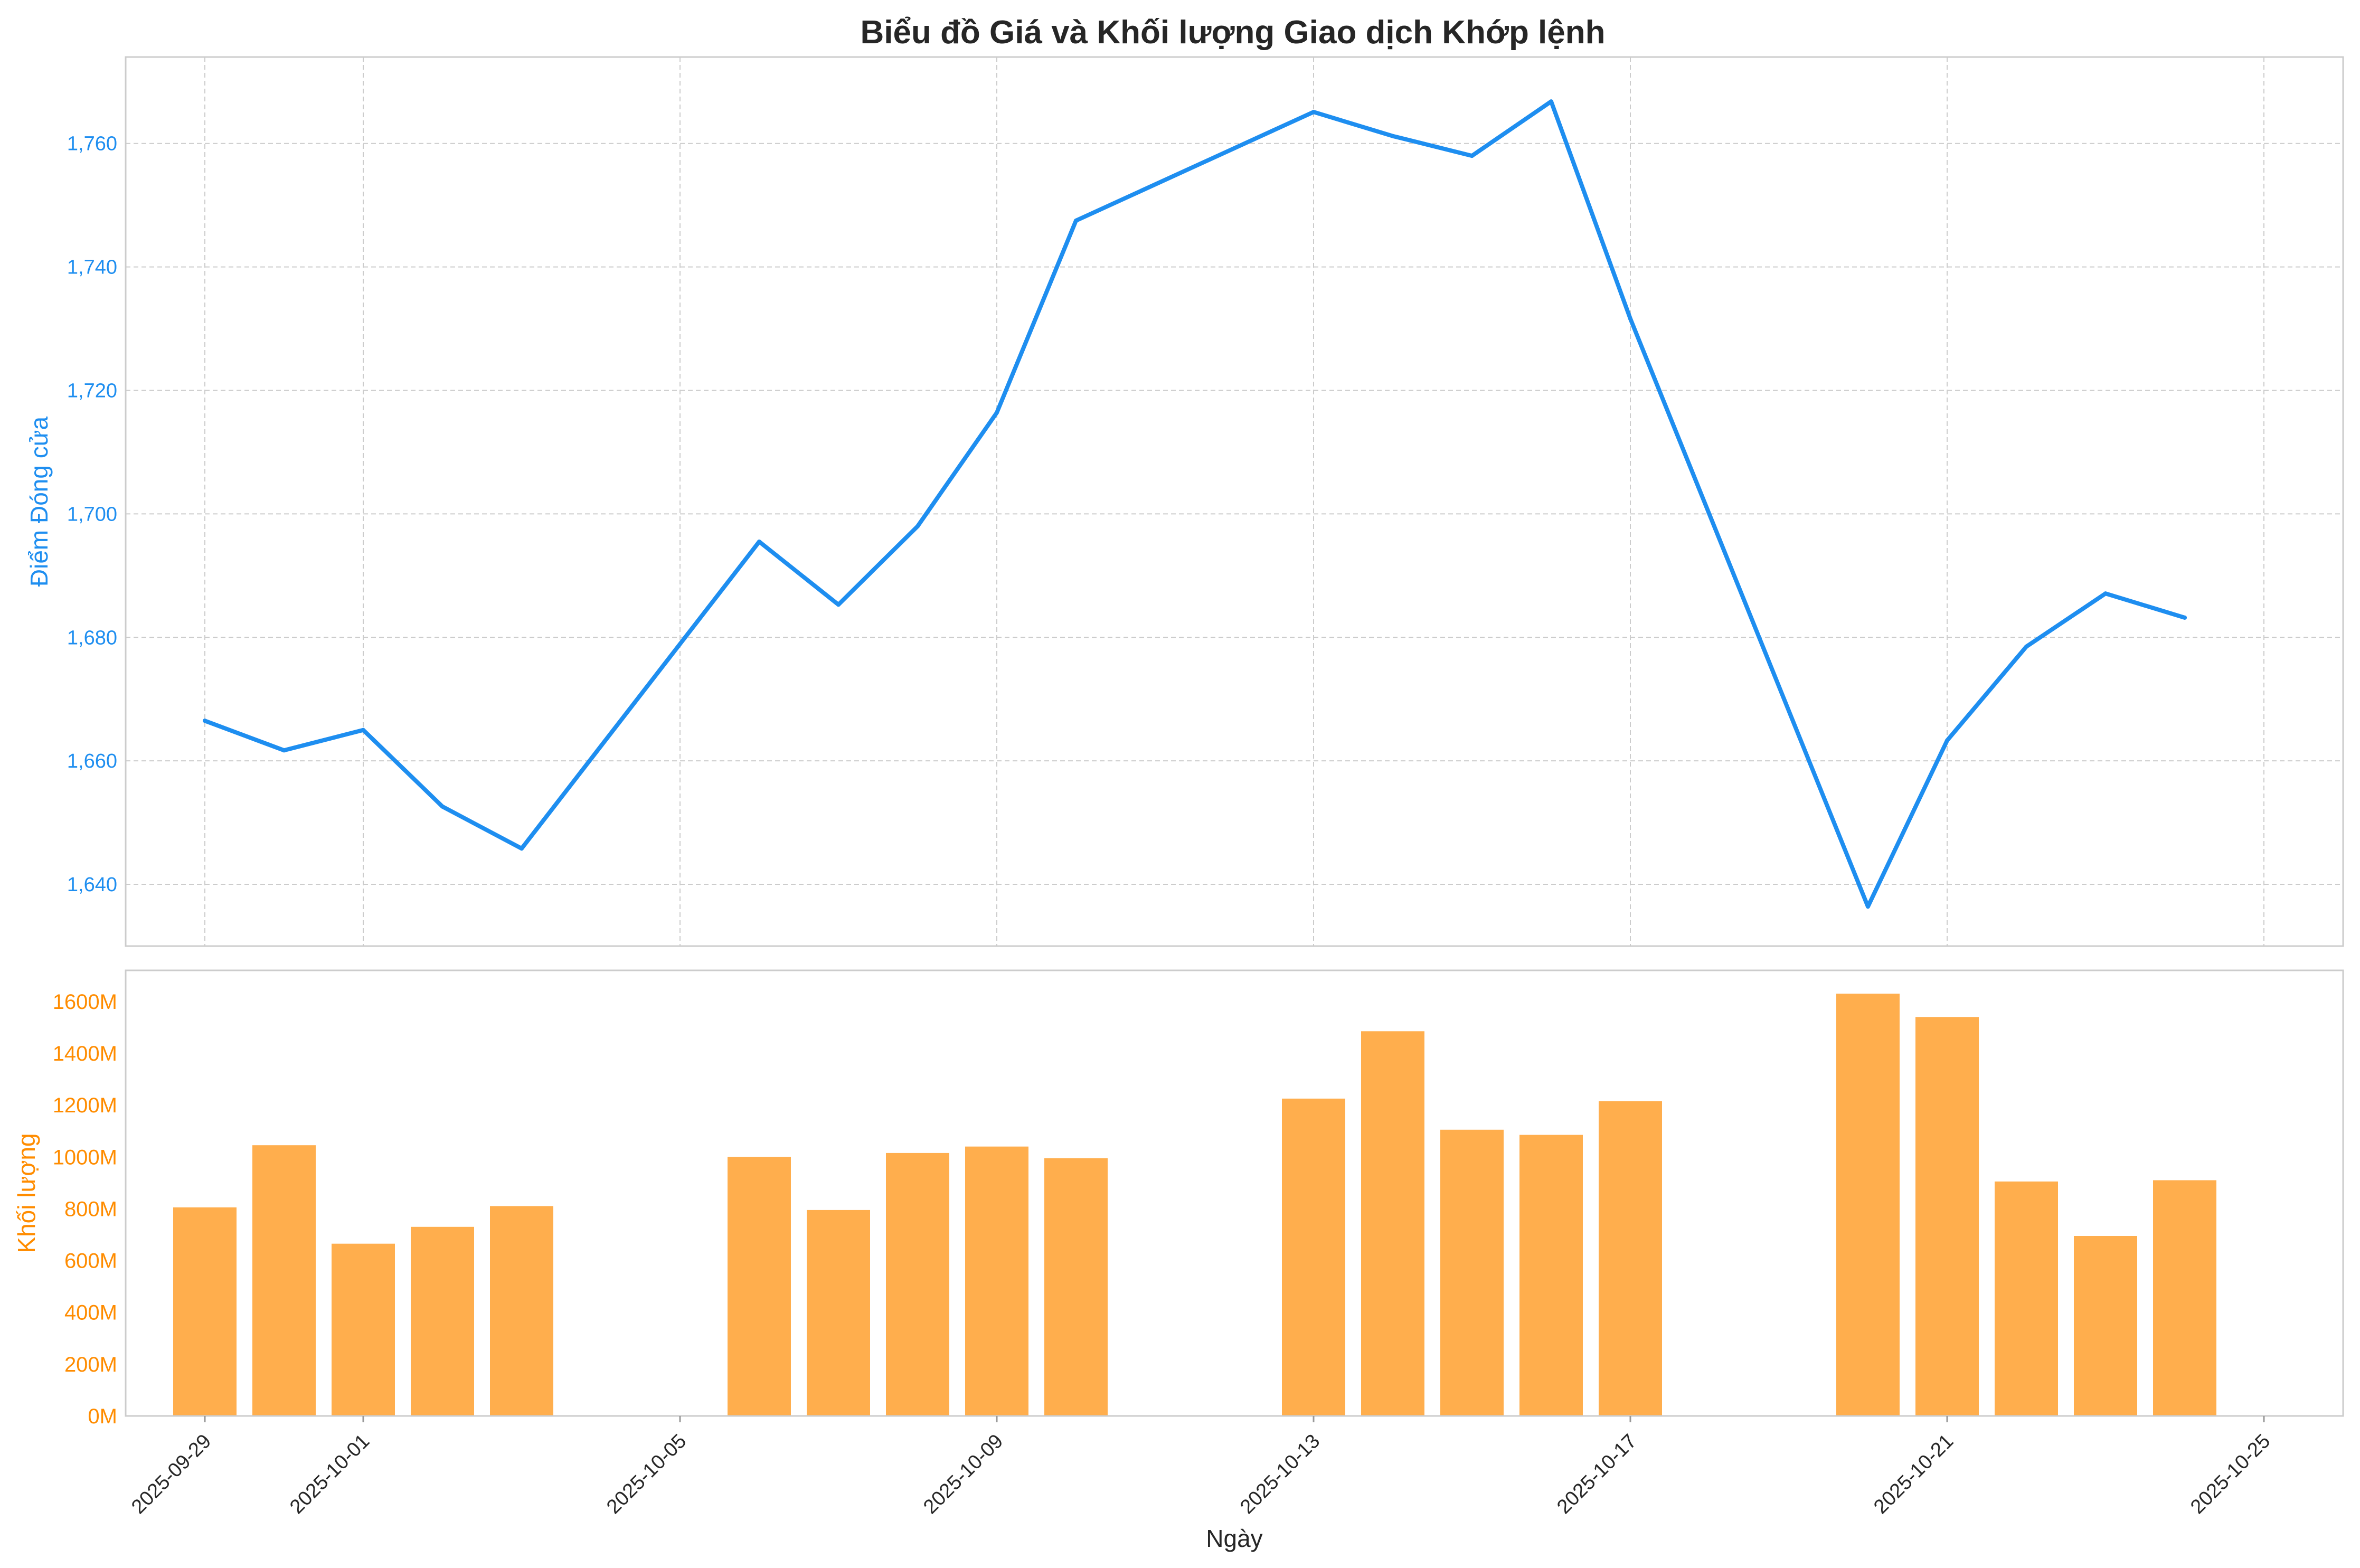 The height and width of the screenshot is (1568, 2360). What do you see at coordinates (1914, 1474) in the screenshot?
I see `x-tick-label: 2025-10-21` at bounding box center [1914, 1474].